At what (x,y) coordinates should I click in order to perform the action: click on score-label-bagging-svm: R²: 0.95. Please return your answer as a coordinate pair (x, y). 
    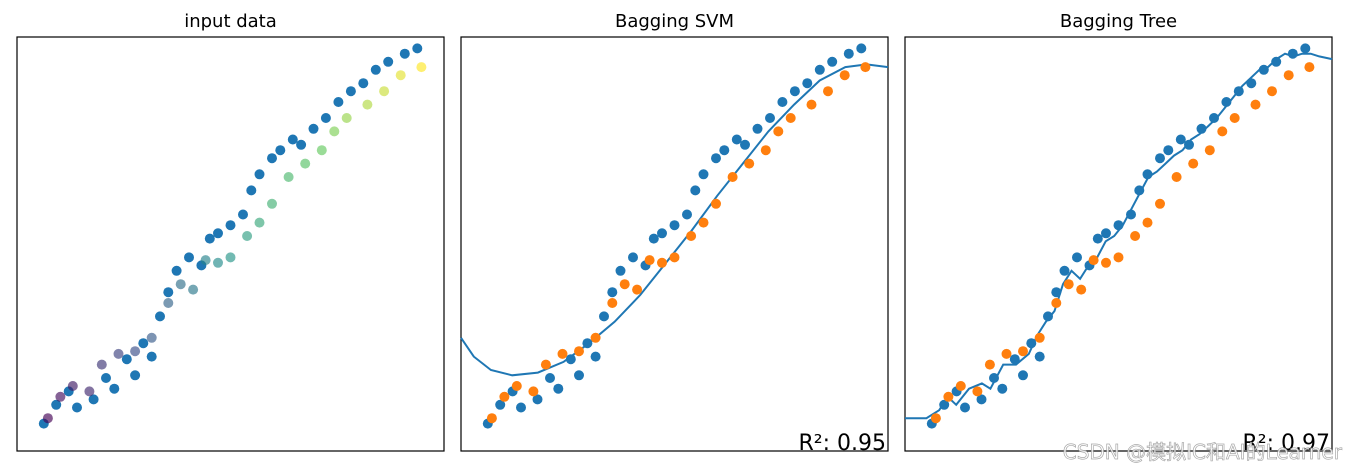
    Looking at the image, I should click on (843, 443).